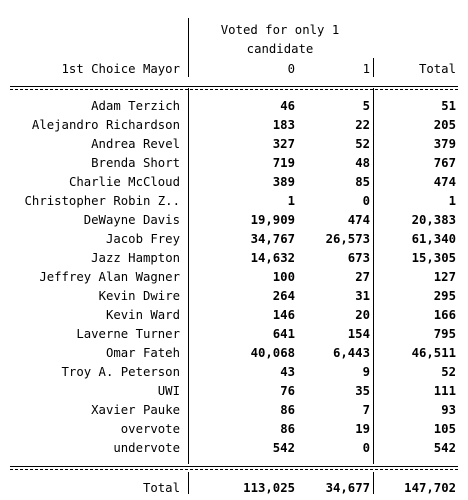 Image resolution: width=468 pixels, height=500 pixels. I want to click on row-label: Laverne Turner, so click(128, 334).